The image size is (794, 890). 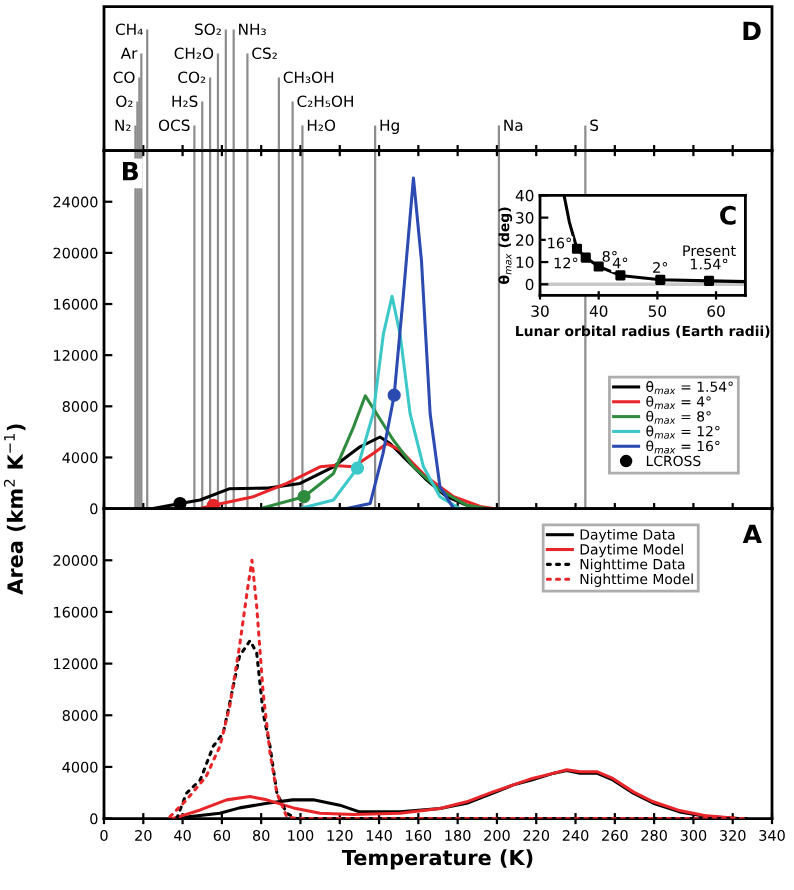 What do you see at coordinates (752, 534) in the screenshot?
I see `text: A` at bounding box center [752, 534].